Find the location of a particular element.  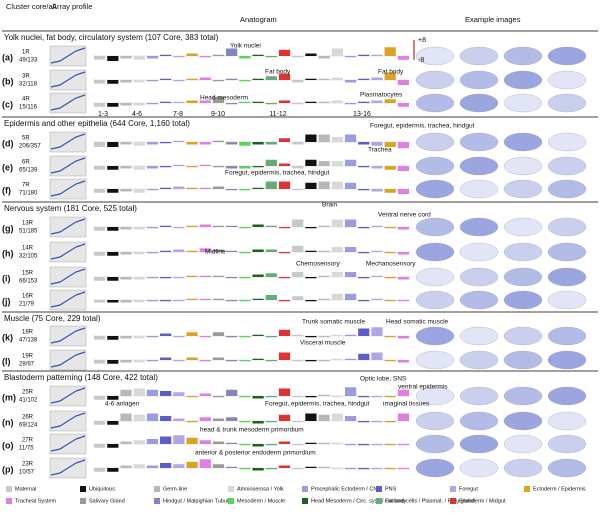

row-cluster: 4R is located at coordinates (26, 100).